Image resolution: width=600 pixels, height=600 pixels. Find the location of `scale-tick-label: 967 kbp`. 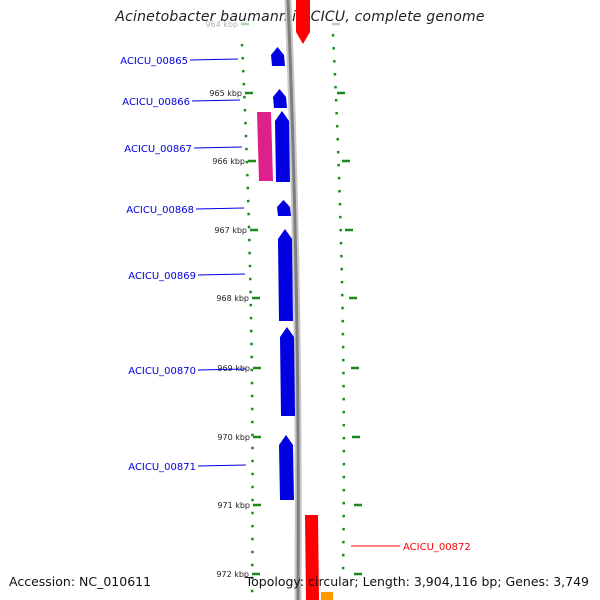

scale-tick-label: 967 kbp is located at coordinates (230, 230).